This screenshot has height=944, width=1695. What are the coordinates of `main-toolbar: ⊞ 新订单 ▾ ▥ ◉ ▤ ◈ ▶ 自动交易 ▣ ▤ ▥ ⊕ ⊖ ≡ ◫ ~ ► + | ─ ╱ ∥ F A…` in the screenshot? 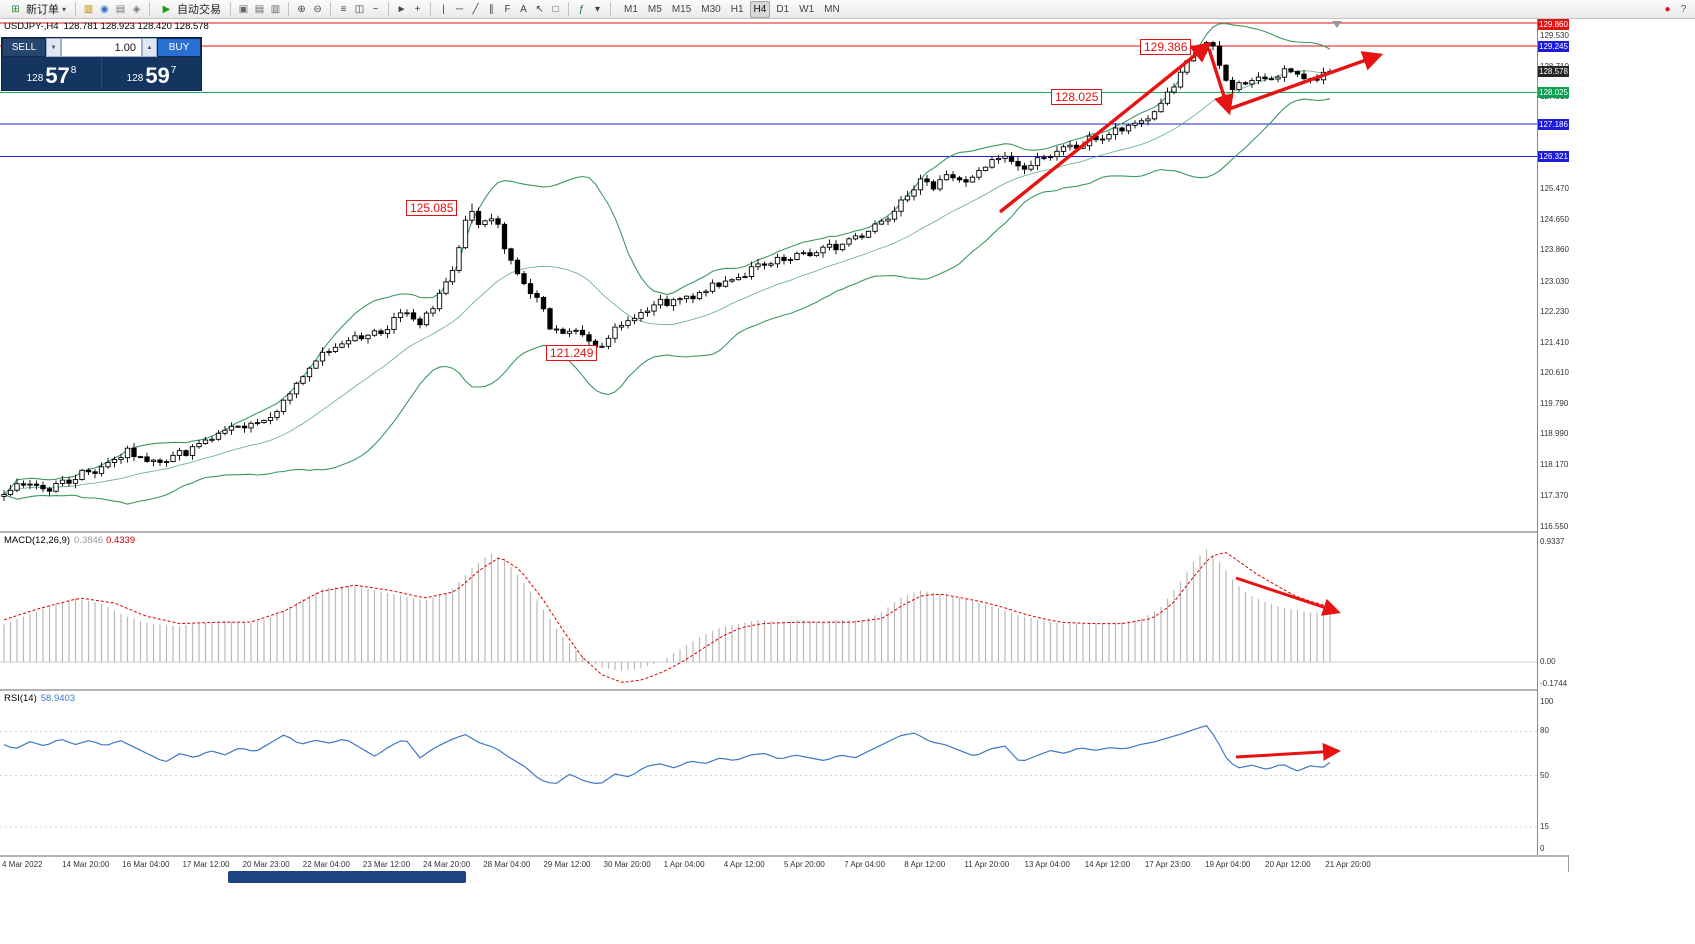 It's located at (847, 9).